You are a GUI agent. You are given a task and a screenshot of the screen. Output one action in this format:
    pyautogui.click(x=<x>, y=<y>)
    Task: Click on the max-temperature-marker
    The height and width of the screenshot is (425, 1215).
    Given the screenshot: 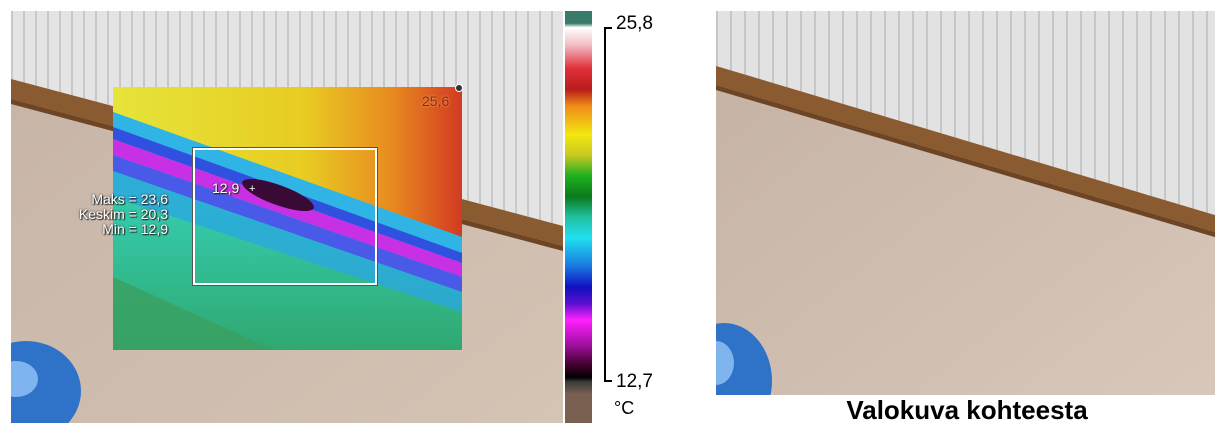 What is the action you would take?
    pyautogui.click(x=459, y=88)
    